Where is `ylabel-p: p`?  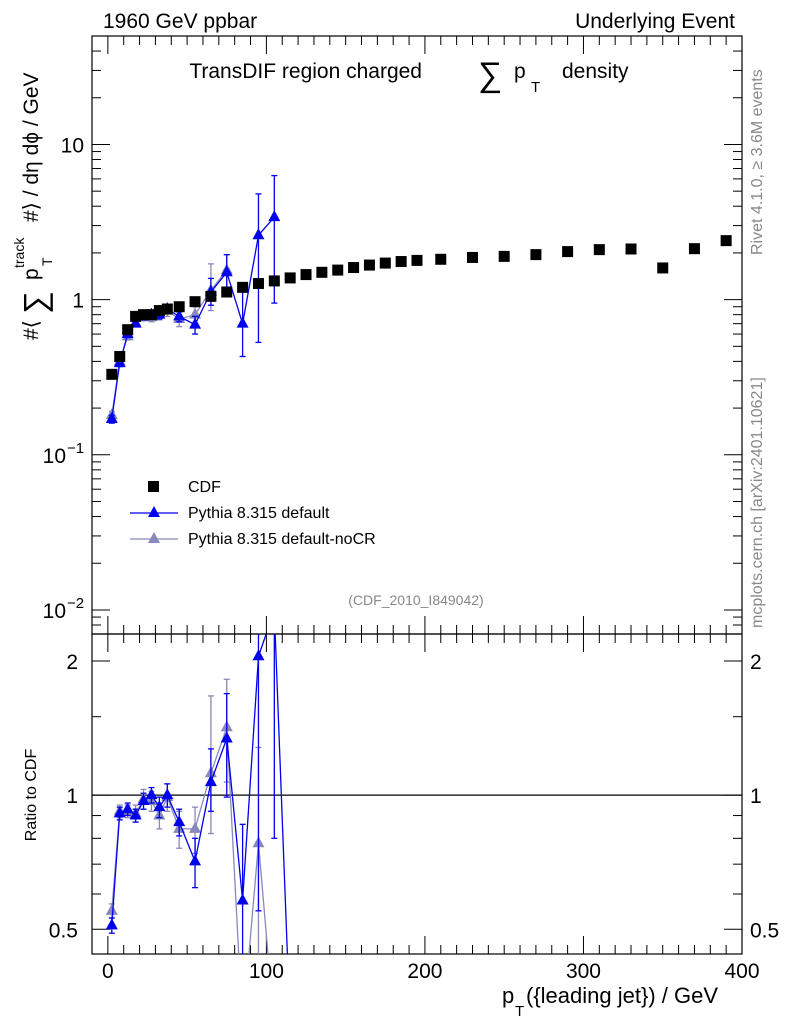 ylabel-p: p is located at coordinates (31, 274).